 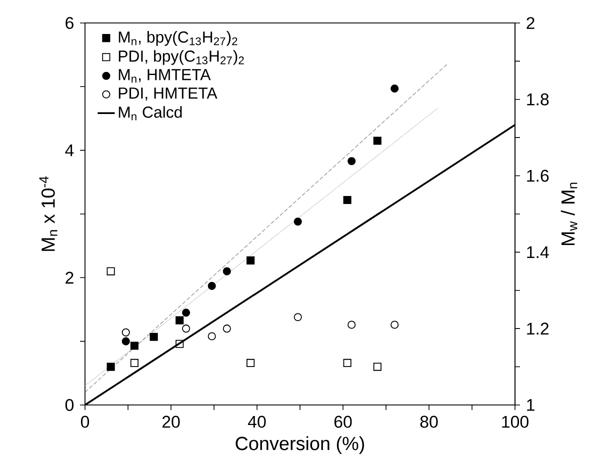 What do you see at coordinates (181, 57) in the screenshot?
I see `legend-label: PDI, bpy(C$_{13}$H$_{27}$)$_{2}$` at bounding box center [181, 57].